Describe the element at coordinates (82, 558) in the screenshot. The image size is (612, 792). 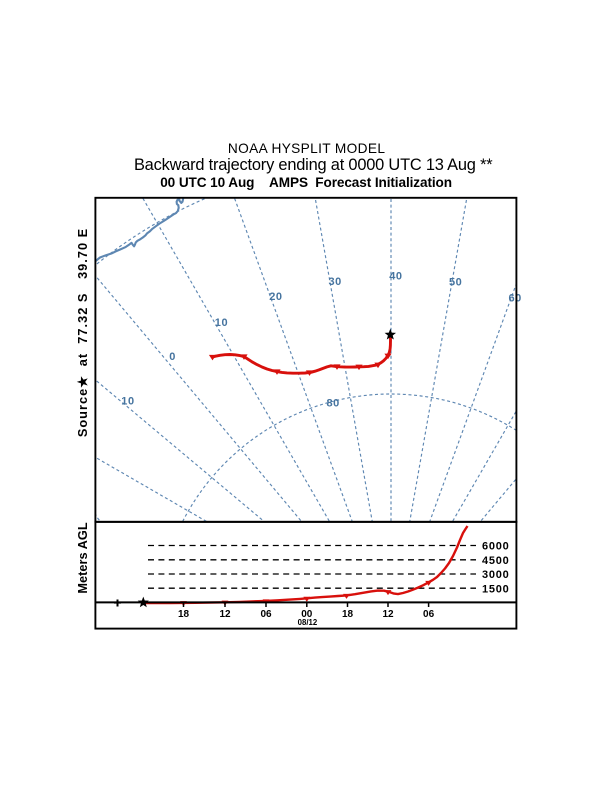
I see `svg-text: Meters AGL` at that location.